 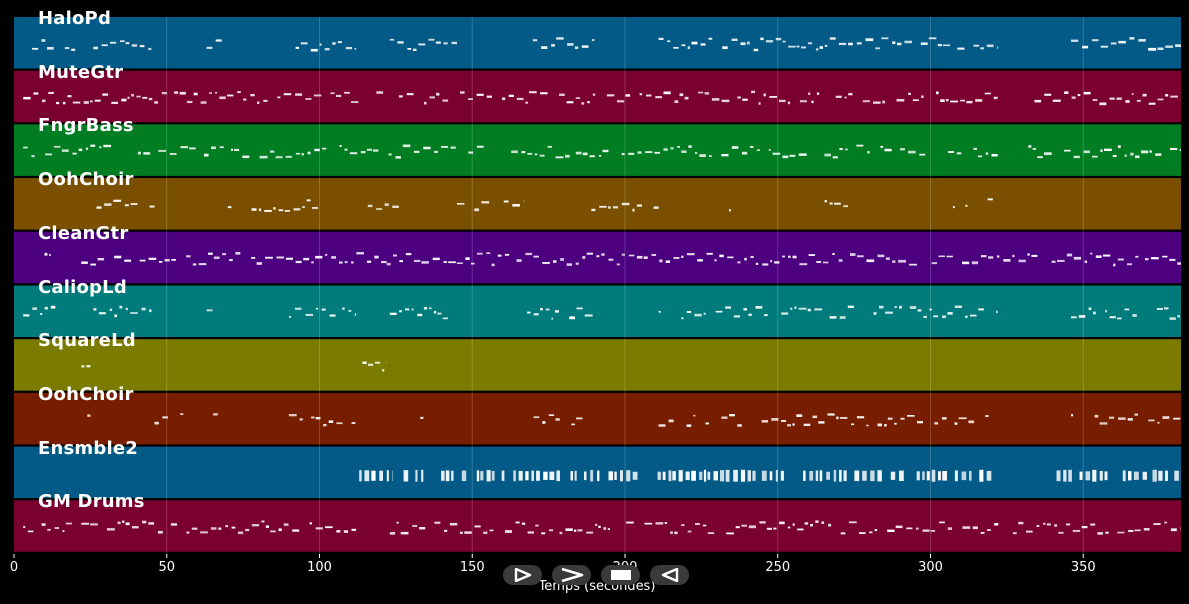 I want to click on rewind-button, so click(x=669, y=575).